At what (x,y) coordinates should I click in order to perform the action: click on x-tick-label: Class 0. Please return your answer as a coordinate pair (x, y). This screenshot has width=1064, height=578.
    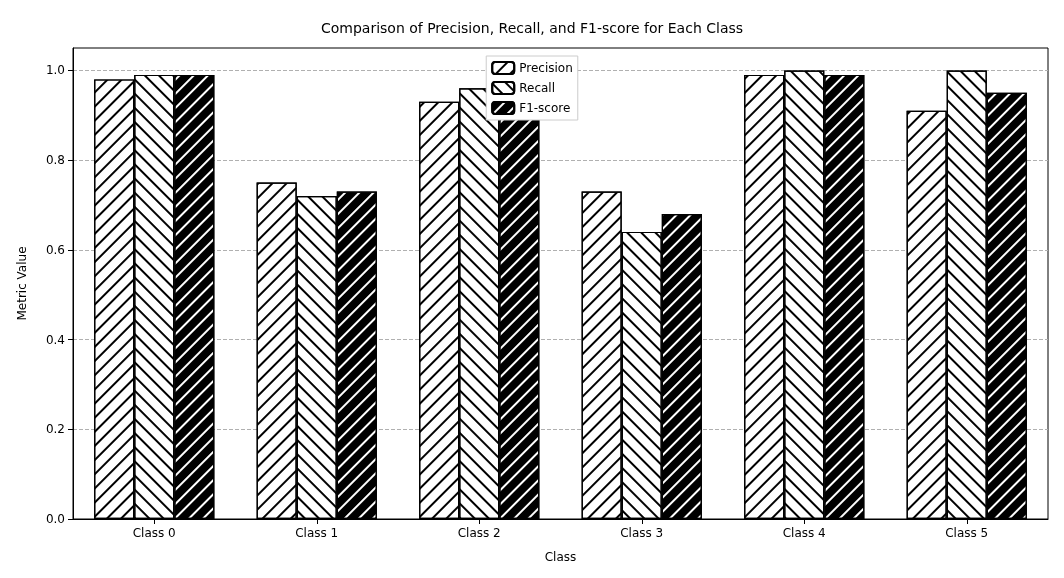
    Looking at the image, I should click on (154, 533).